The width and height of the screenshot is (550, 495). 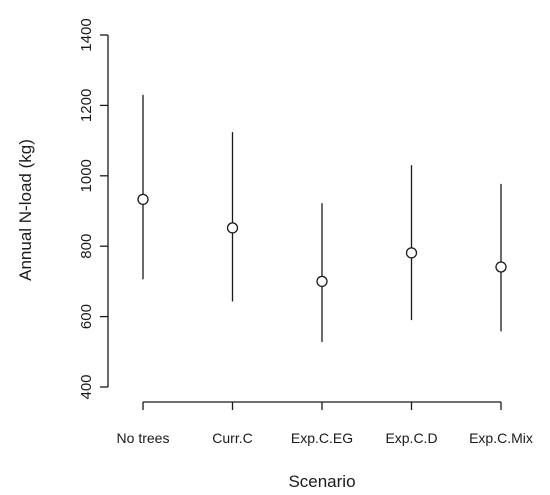 What do you see at coordinates (501, 438) in the screenshot?
I see `x-tick-label: Exp.C.Mix` at bounding box center [501, 438].